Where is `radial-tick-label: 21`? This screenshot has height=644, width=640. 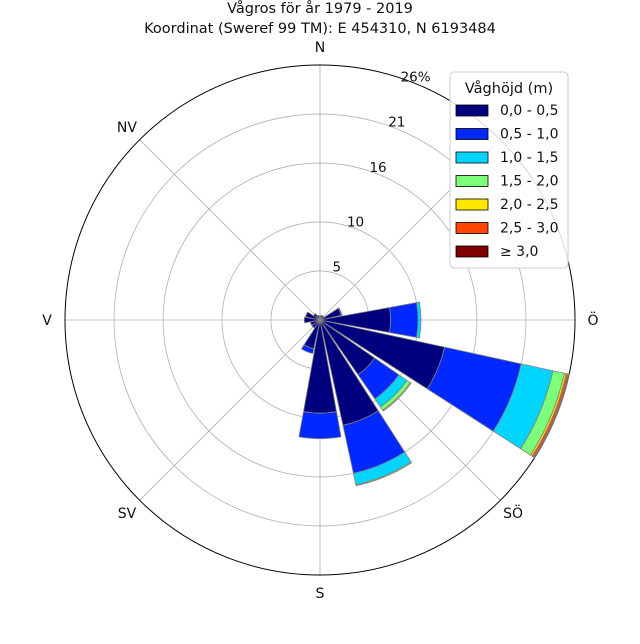
radial-tick-label: 21 is located at coordinates (396, 123).